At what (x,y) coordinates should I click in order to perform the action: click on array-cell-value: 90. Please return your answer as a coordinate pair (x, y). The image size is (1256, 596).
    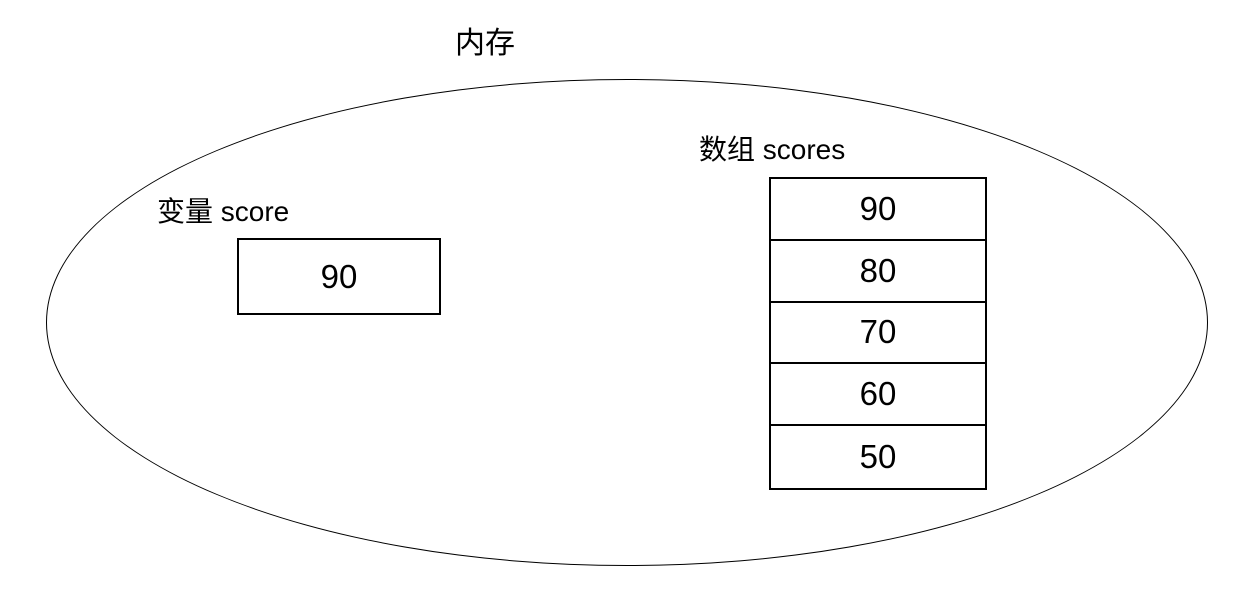
    Looking at the image, I should click on (878, 208).